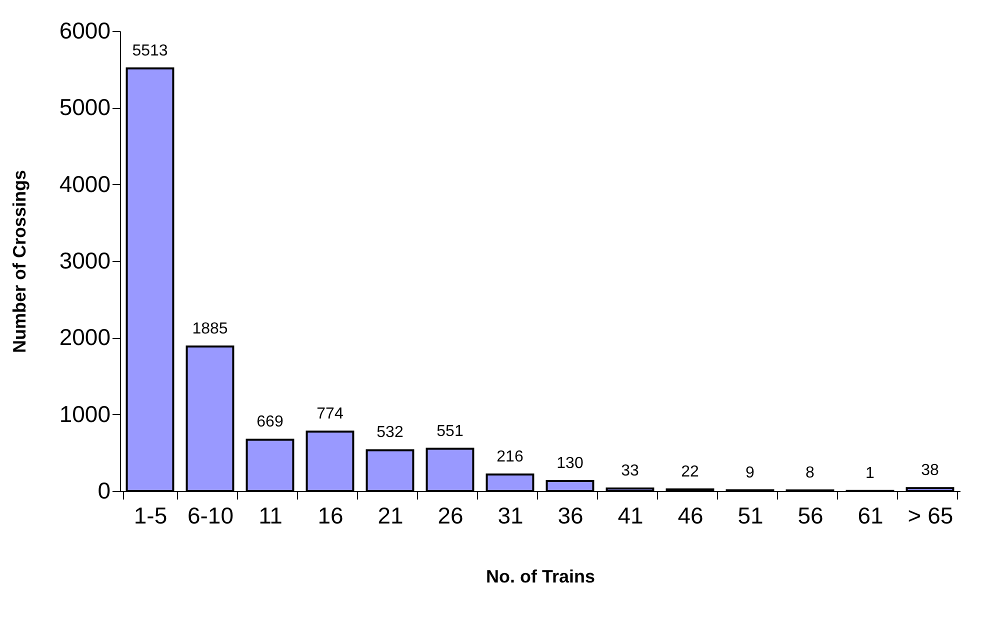 Image resolution: width=1000 pixels, height=632 pixels. What do you see at coordinates (871, 515) in the screenshot?
I see `x-tick-label: 61` at bounding box center [871, 515].